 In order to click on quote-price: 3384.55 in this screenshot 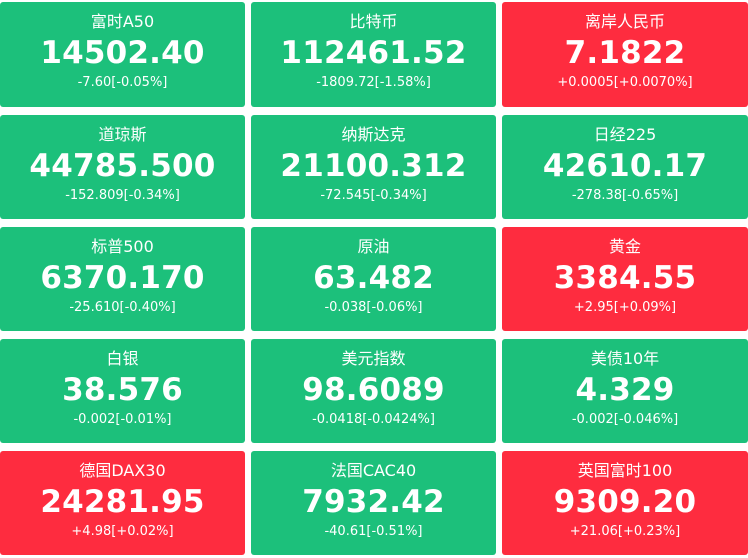, I will do `click(625, 278)`.